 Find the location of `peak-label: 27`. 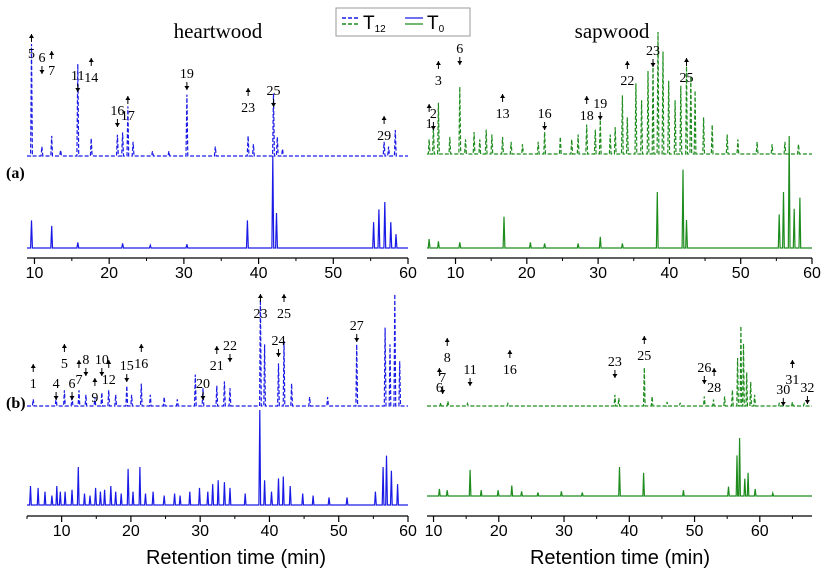

peak-label: 27 is located at coordinates (357, 326).